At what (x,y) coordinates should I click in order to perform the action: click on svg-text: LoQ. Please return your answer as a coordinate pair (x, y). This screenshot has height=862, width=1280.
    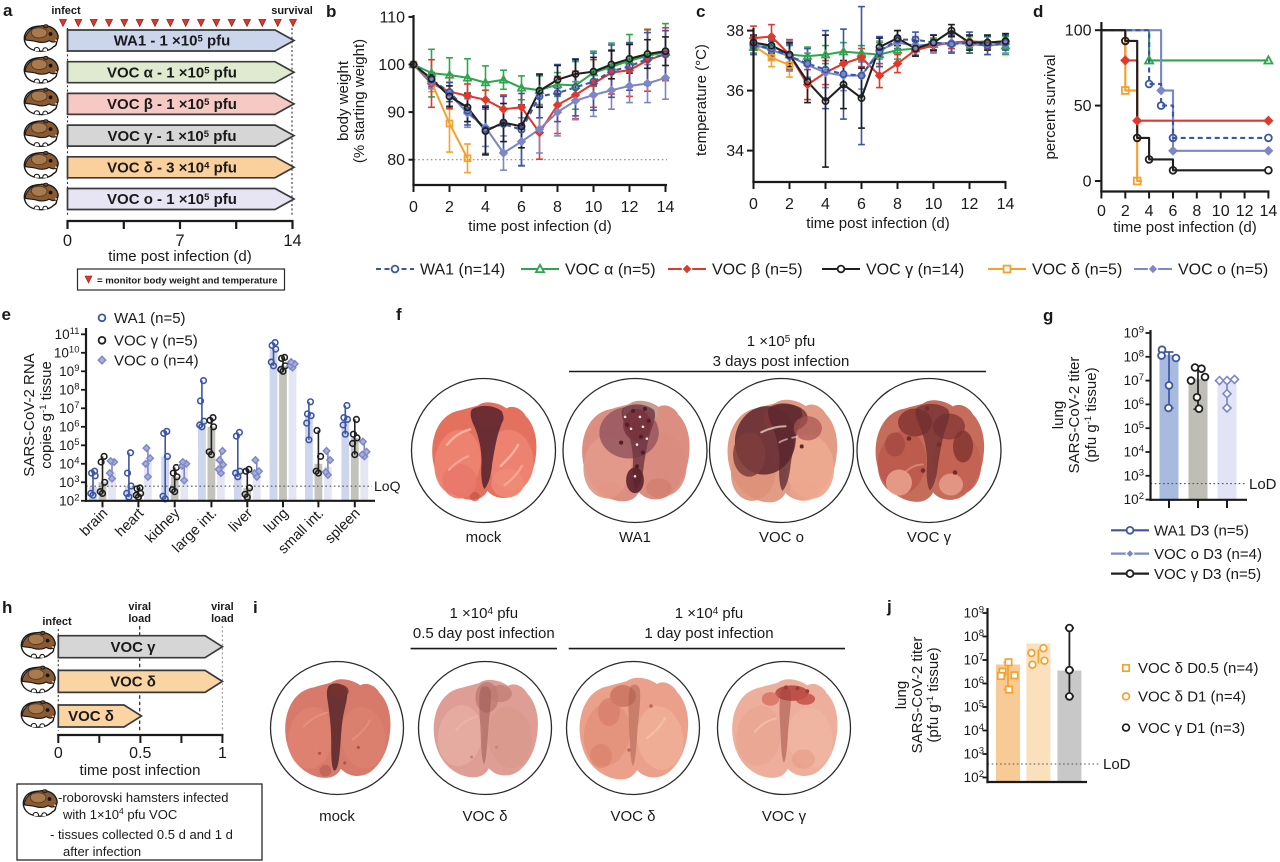
    Looking at the image, I should click on (387, 486).